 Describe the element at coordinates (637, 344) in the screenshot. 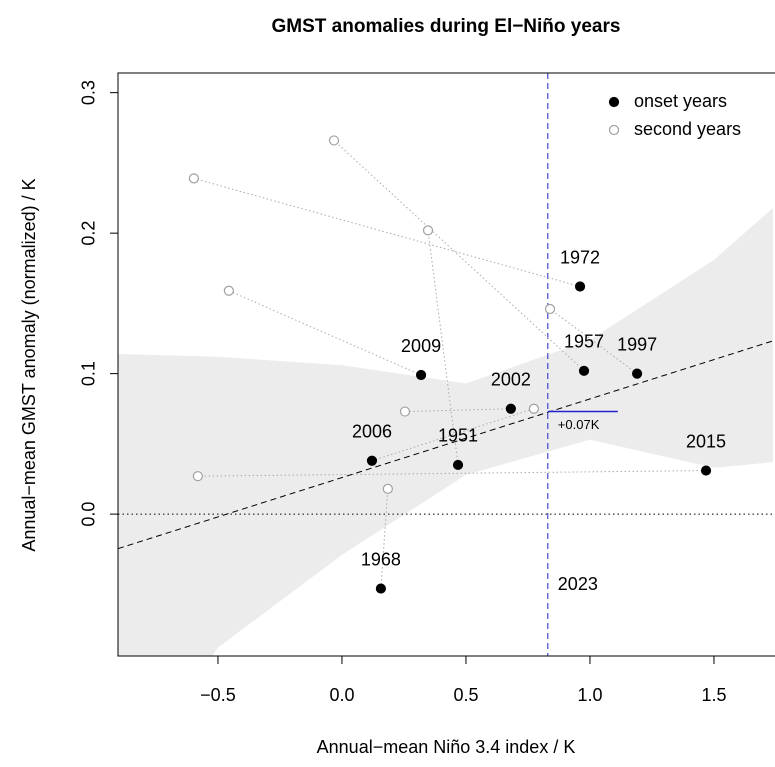

I see `point-label: 1997` at that location.